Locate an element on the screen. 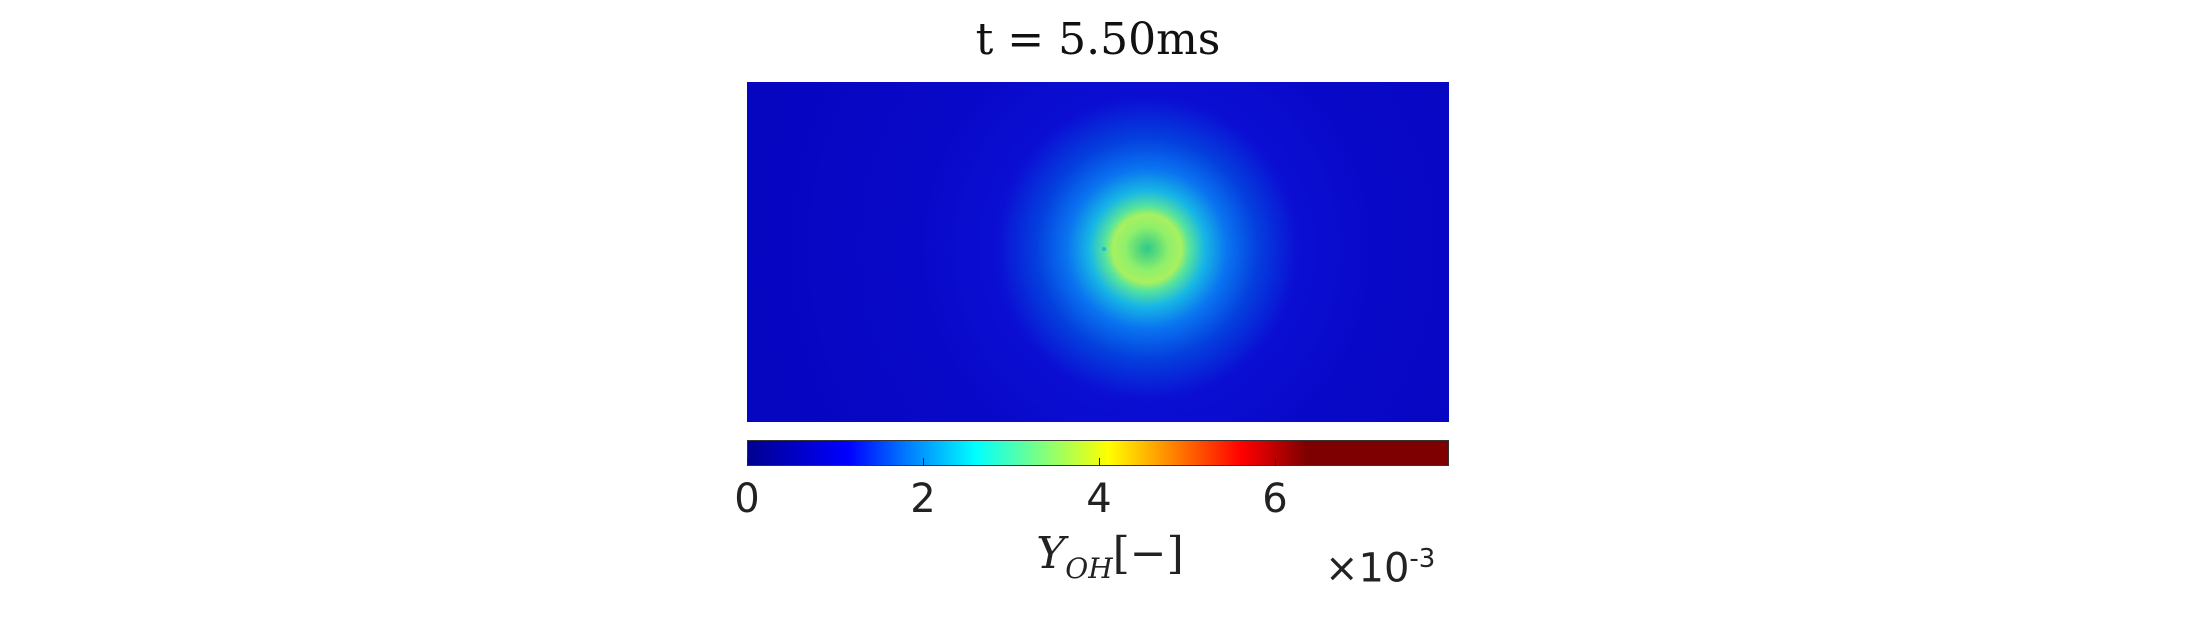 The width and height of the screenshot is (2187, 625). colorbar-tick-label-4: 4 is located at coordinates (1099, 499).